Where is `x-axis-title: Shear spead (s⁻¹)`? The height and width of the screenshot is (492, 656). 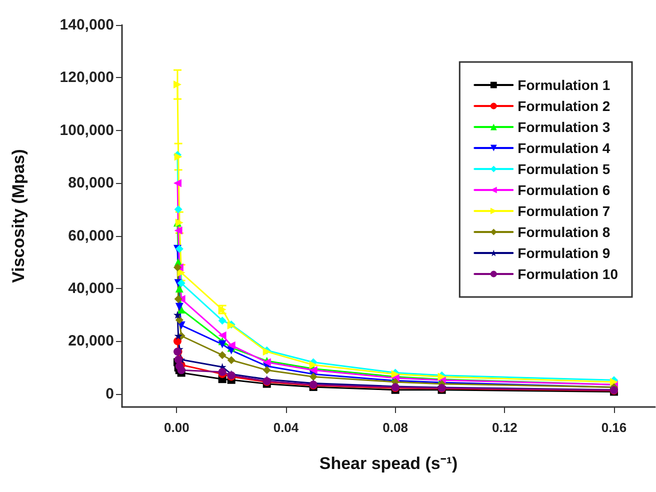
x-axis-title: Shear spead (s⁻¹) is located at coordinates (388, 463).